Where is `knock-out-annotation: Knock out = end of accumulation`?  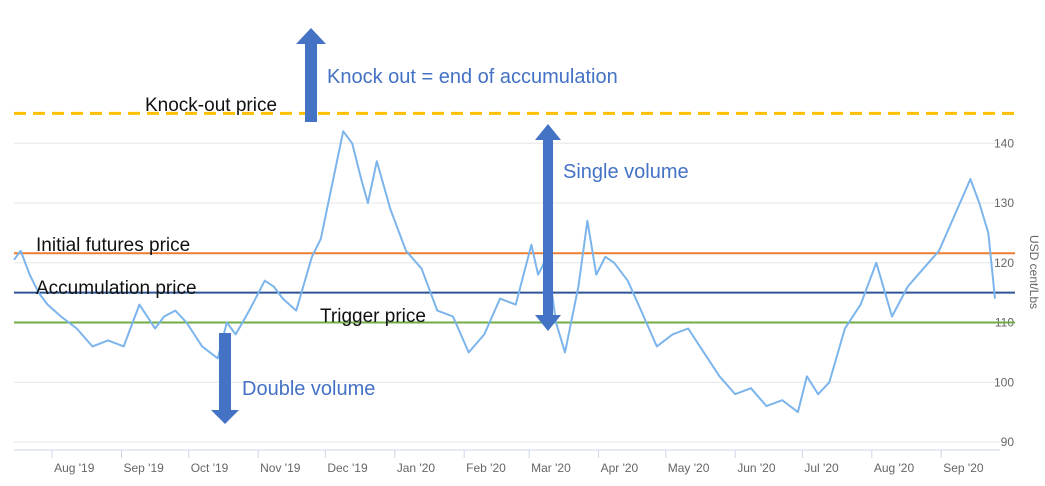
knock-out-annotation: Knock out = end of accumulation is located at coordinates (472, 77).